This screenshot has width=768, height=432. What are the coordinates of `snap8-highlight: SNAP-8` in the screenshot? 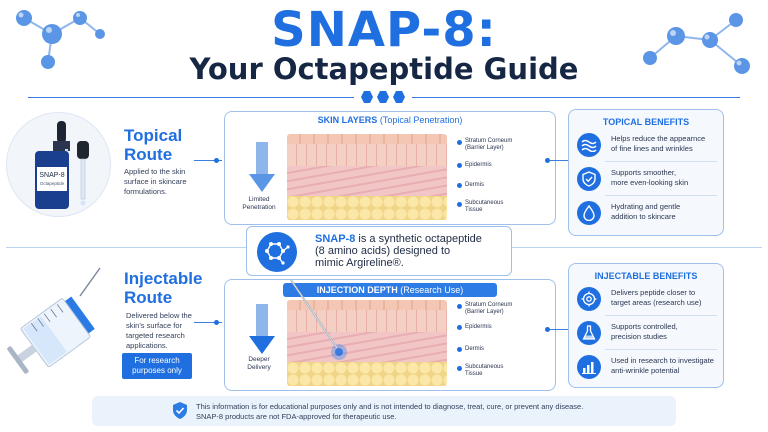 It's located at (335, 239).